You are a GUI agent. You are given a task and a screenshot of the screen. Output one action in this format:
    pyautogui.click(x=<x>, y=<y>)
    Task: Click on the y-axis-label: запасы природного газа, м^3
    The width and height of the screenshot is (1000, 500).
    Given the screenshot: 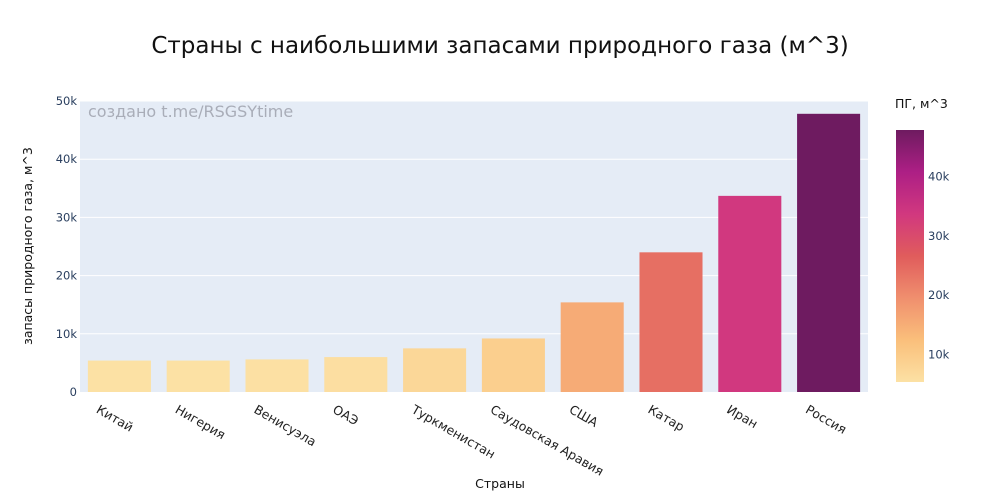 What is the action you would take?
    pyautogui.click(x=27, y=246)
    